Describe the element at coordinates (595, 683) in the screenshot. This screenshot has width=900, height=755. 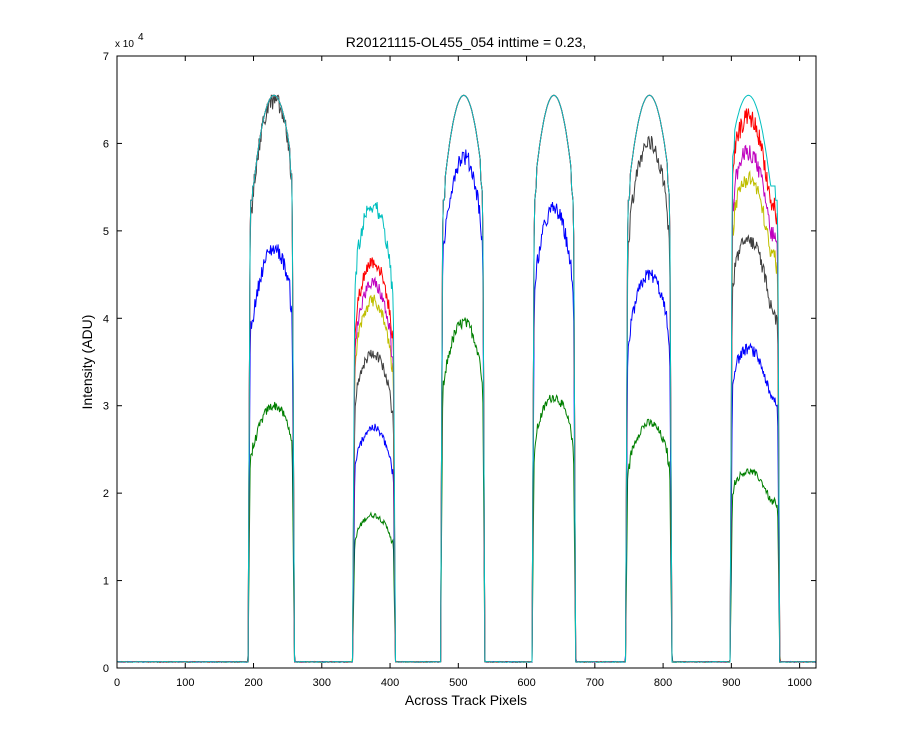
I see `x-tick-label: 700` at that location.